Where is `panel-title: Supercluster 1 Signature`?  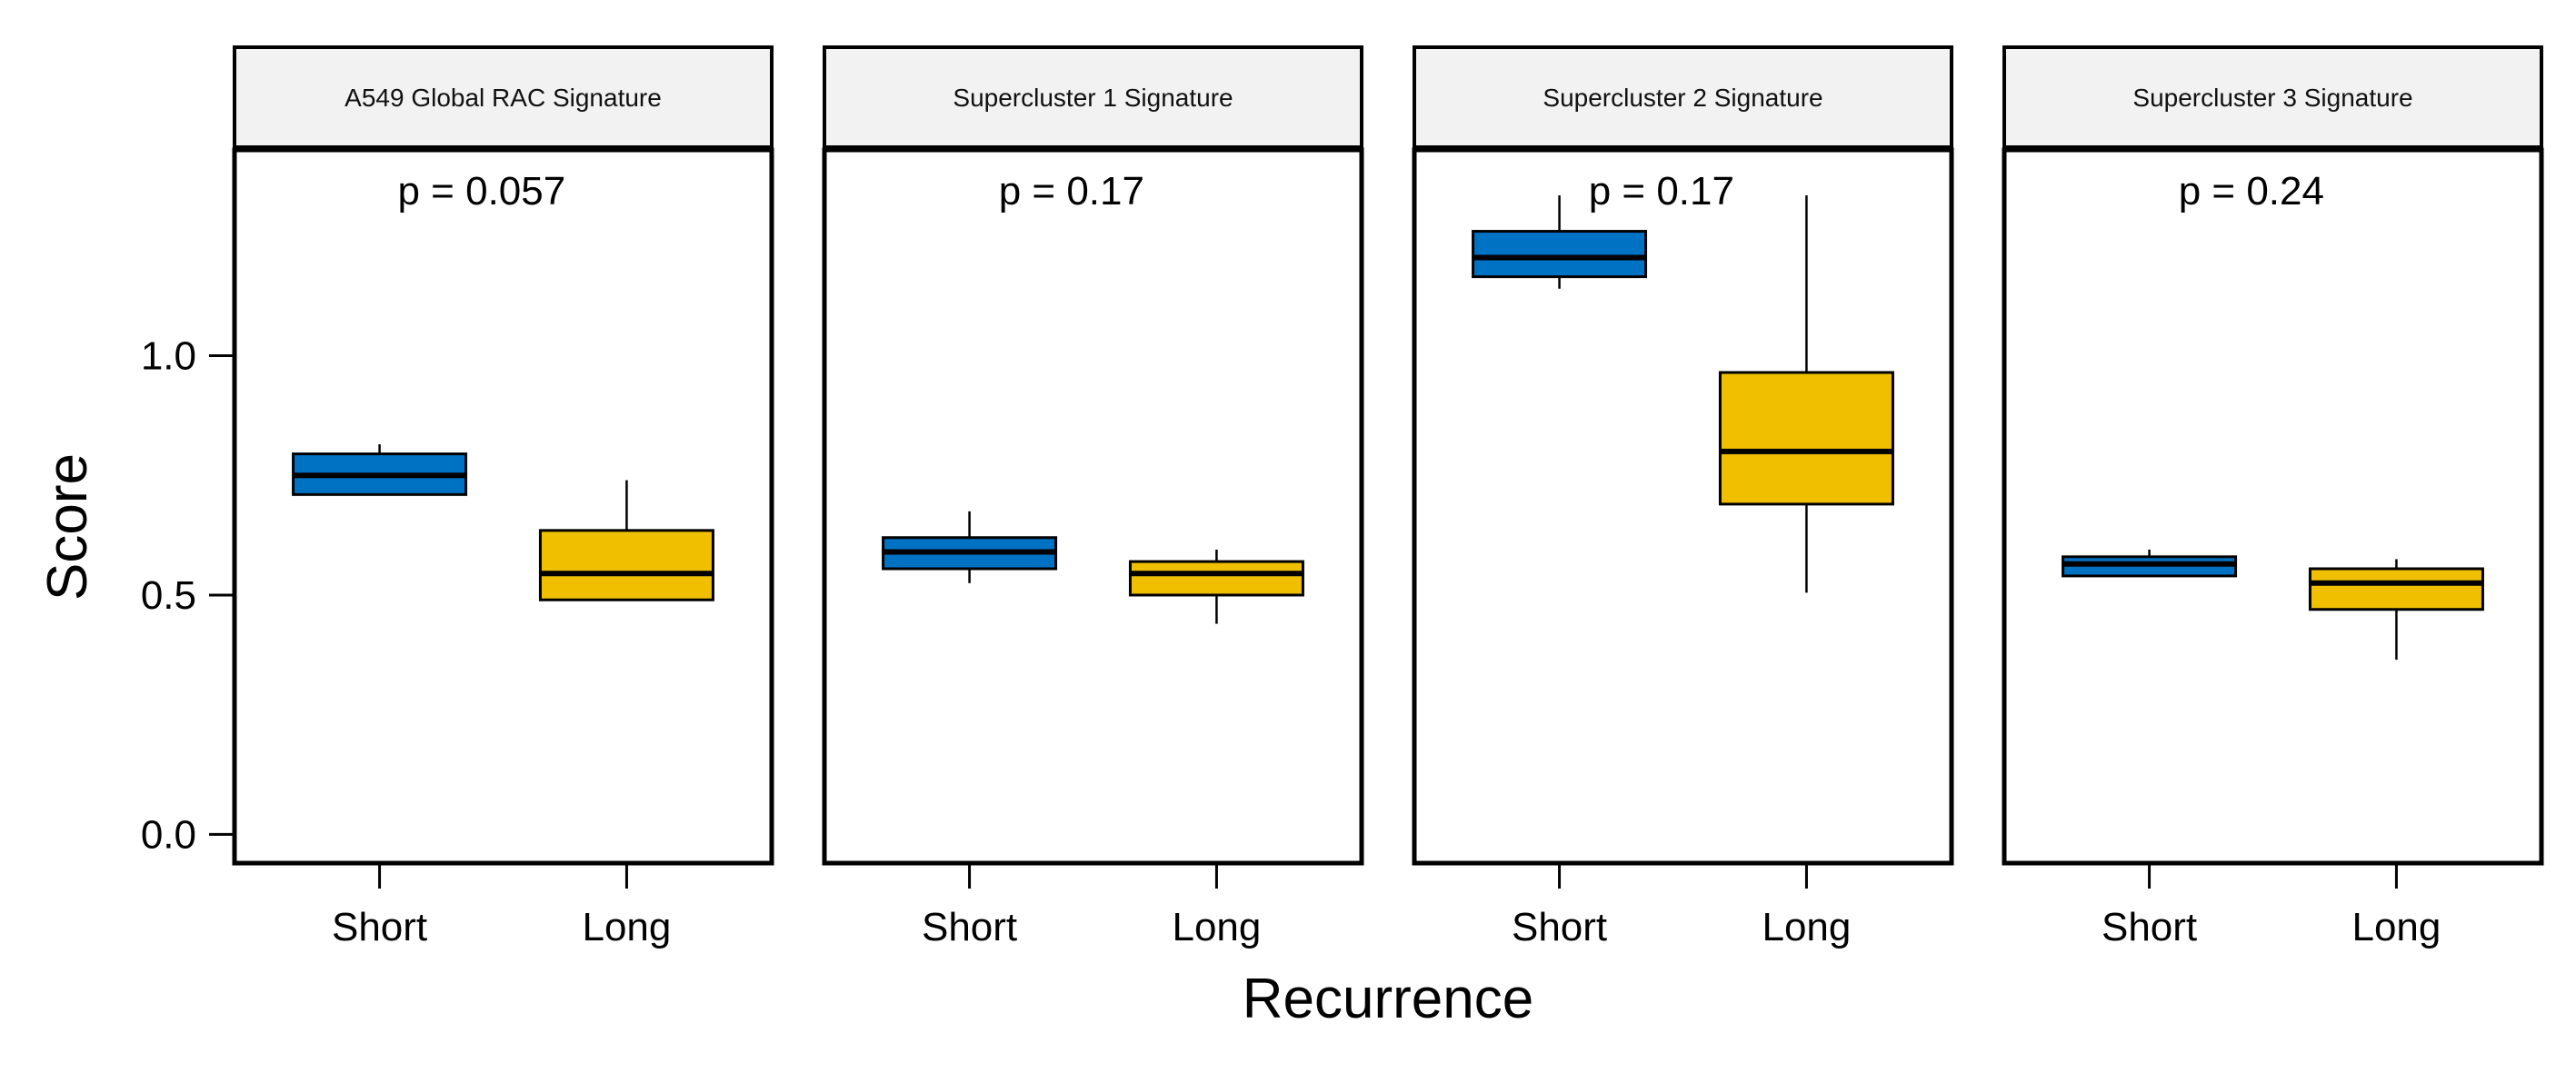 panel-title: Supercluster 1 Signature is located at coordinates (1093, 98).